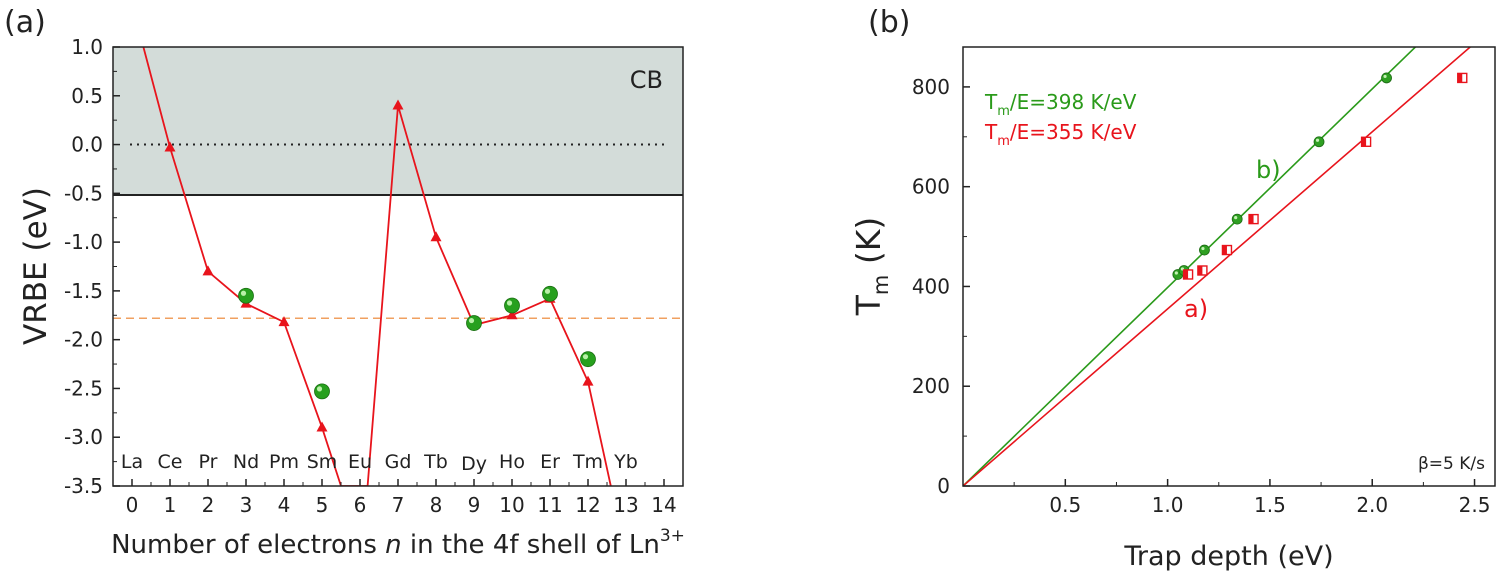 The height and width of the screenshot is (584, 1505). I want to click on y-tick-label: 0.5, so click(87, 96).